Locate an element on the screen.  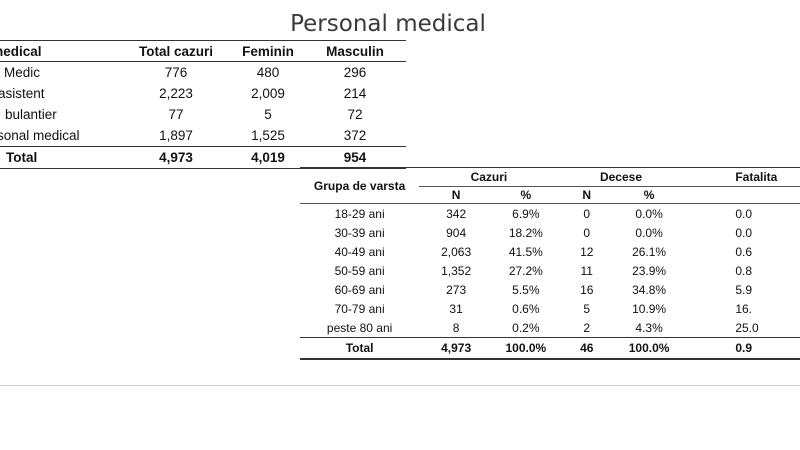
row-age-group: 40-49 ani is located at coordinates (359, 251).